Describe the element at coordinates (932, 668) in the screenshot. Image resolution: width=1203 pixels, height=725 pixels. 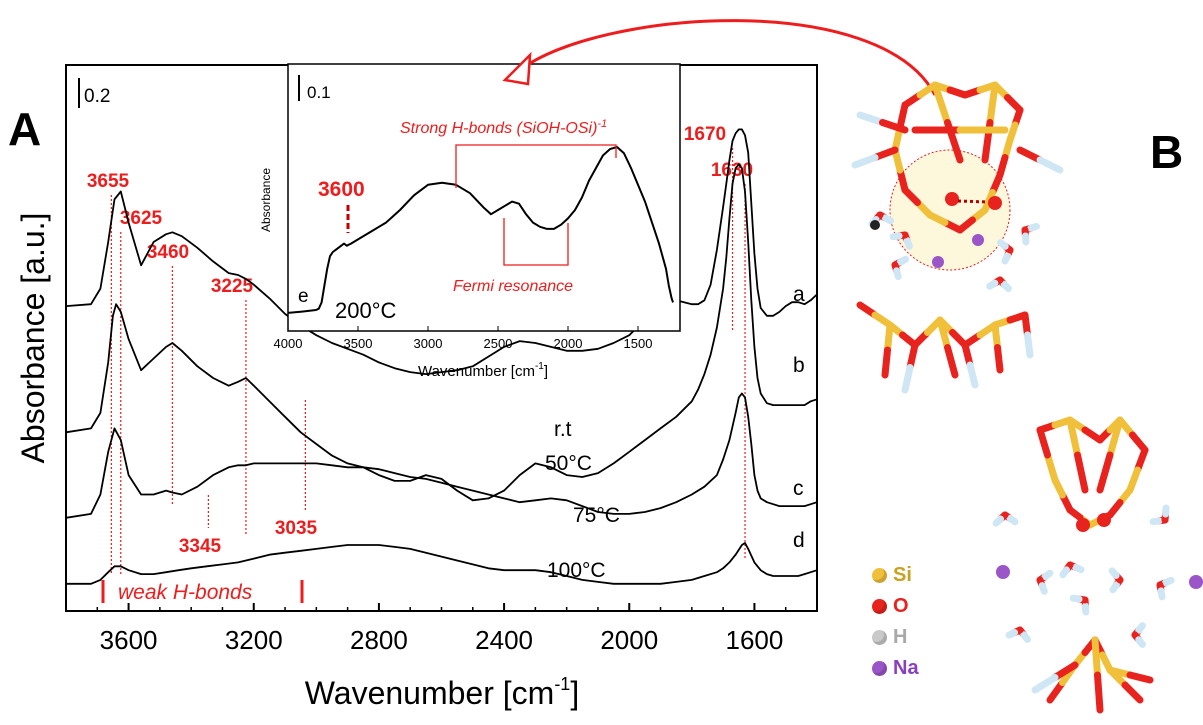
I see `legend-item-na: Na` at that location.